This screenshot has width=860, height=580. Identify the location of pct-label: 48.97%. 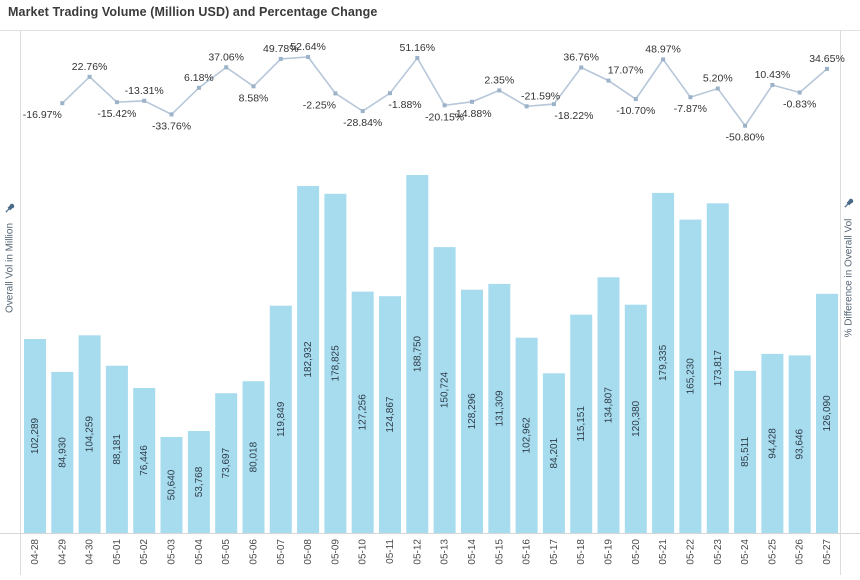
(663, 49).